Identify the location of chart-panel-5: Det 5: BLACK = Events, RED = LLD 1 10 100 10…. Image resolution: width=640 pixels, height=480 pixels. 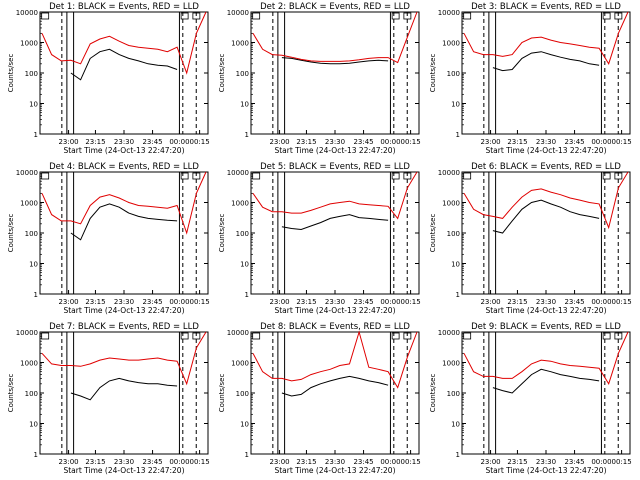
(319, 238).